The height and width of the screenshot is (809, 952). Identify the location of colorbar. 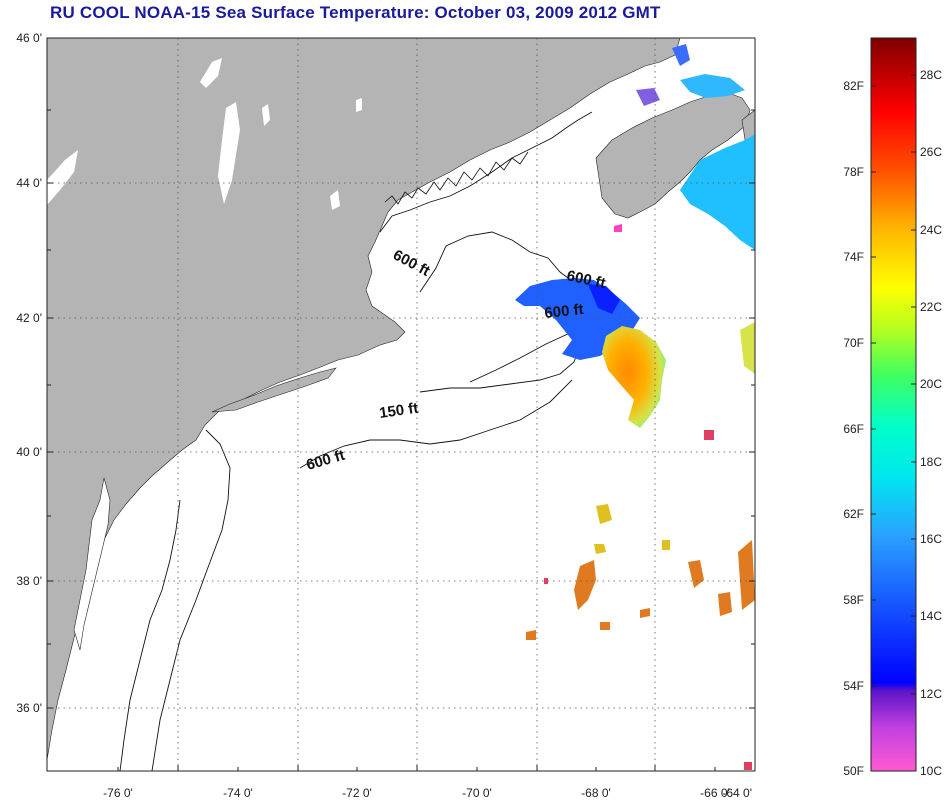
(893, 404).